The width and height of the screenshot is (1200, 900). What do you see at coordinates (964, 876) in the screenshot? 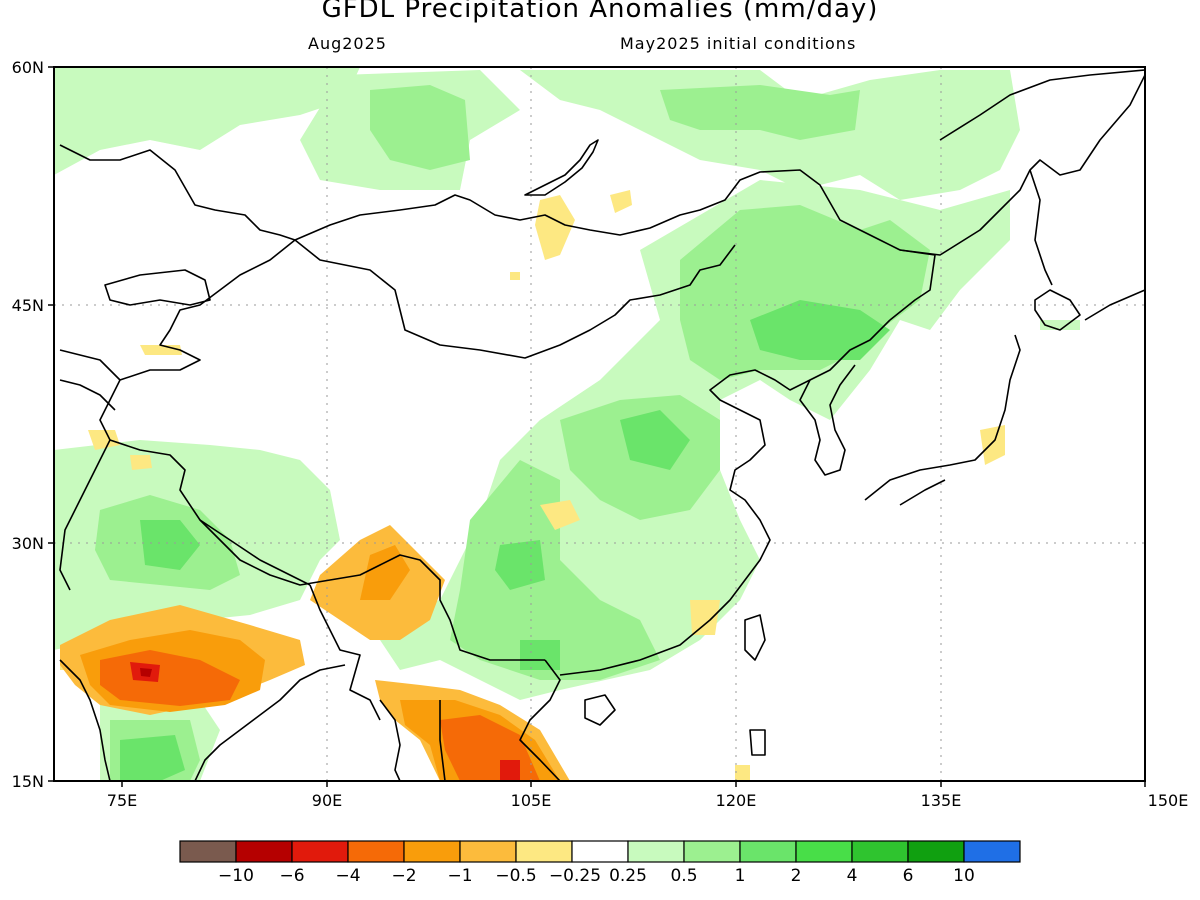
I see `legend-label: 10` at bounding box center [964, 876].